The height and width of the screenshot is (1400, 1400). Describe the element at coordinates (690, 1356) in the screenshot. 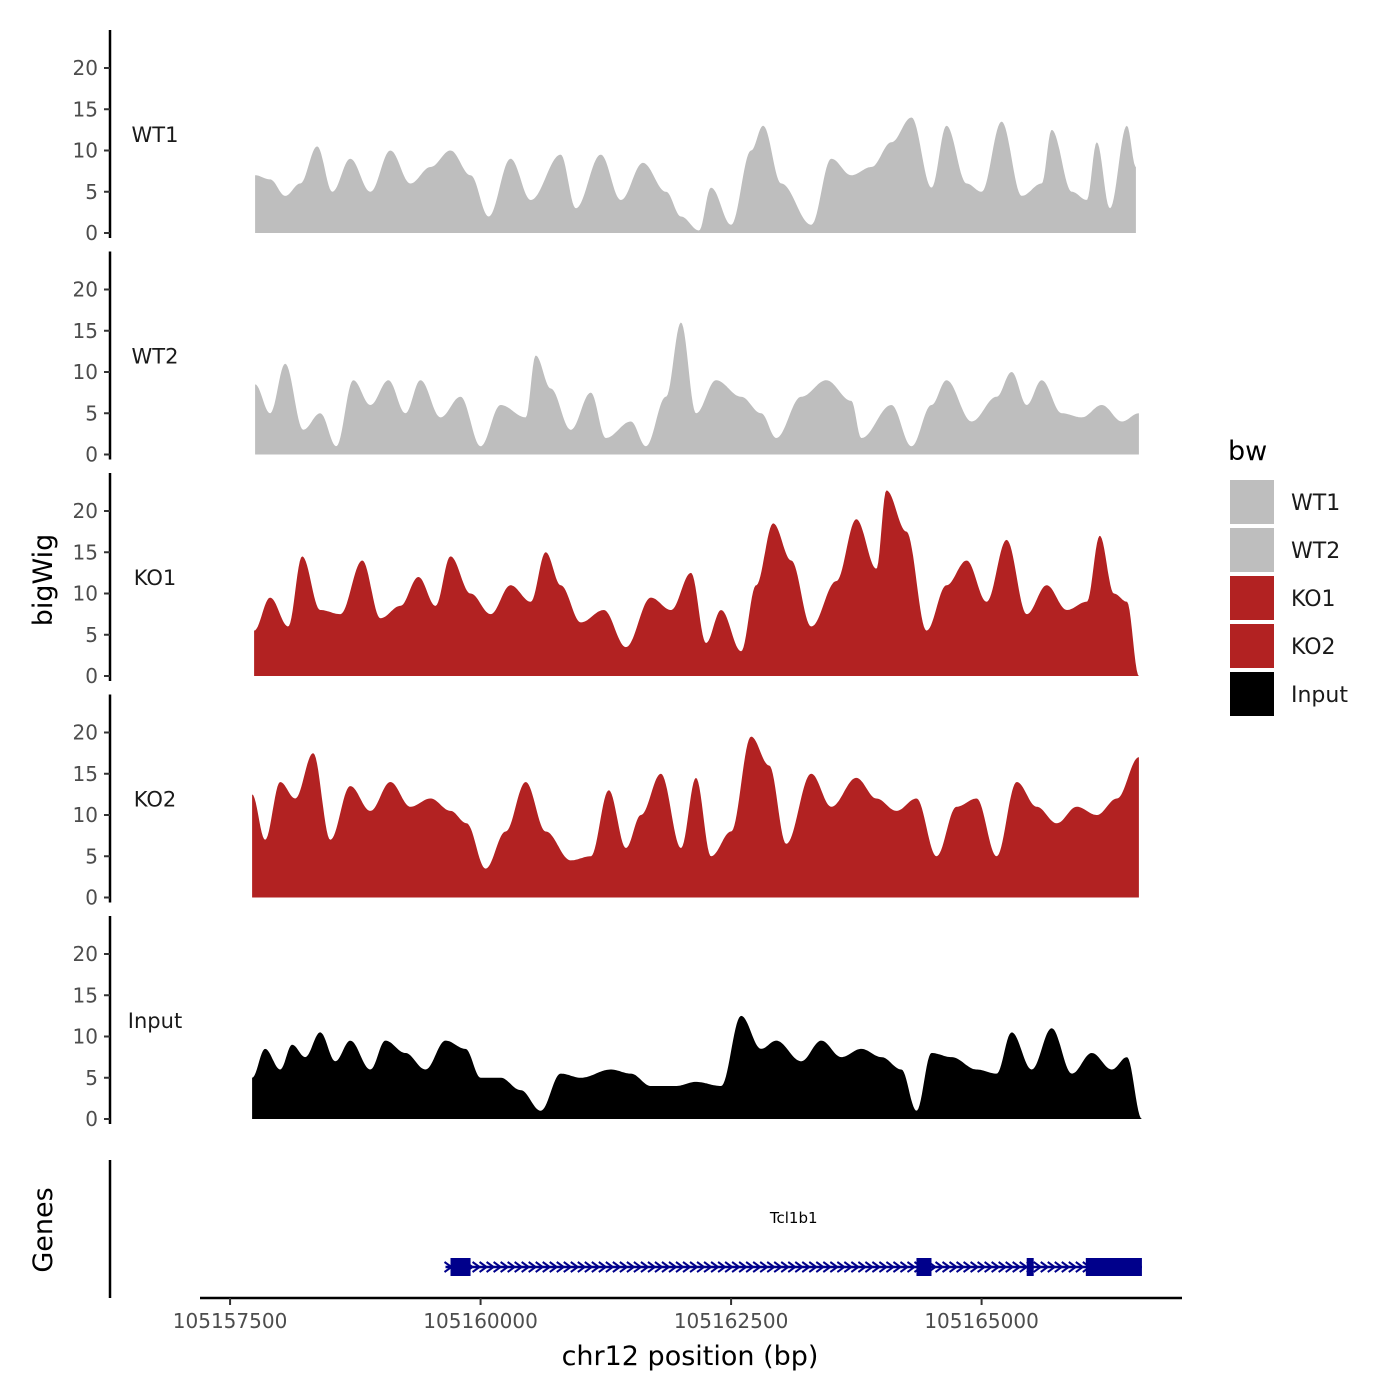

I see `x-axis-title: chr12 position (bp)` at that location.